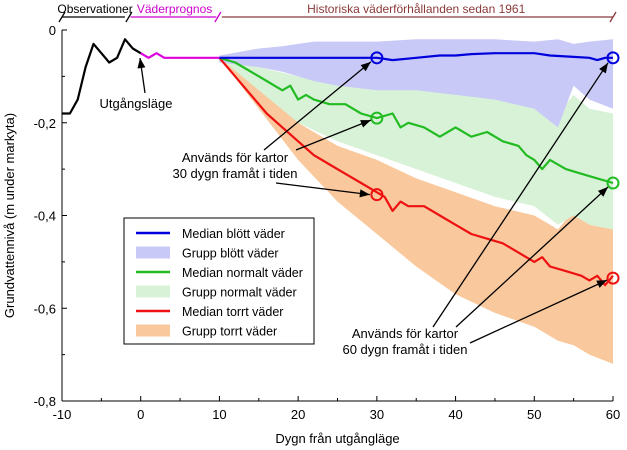 The width and height of the screenshot is (627, 450). Describe the element at coordinates (613, 414) in the screenshot. I see `x-tick-label: 60` at that location.